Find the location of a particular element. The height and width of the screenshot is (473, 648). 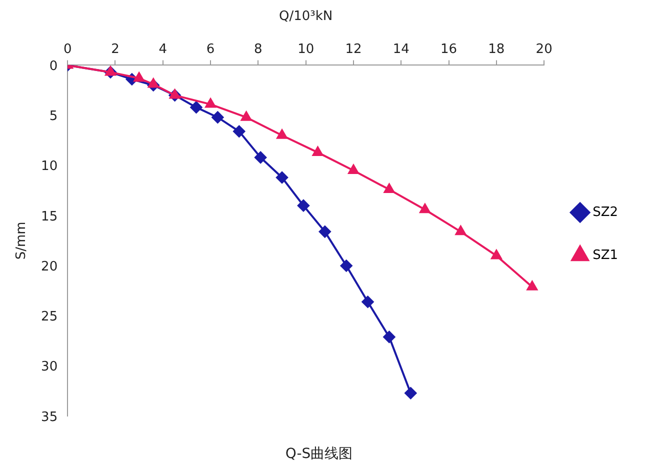

x-tick-label: 20 is located at coordinates (544, 49).